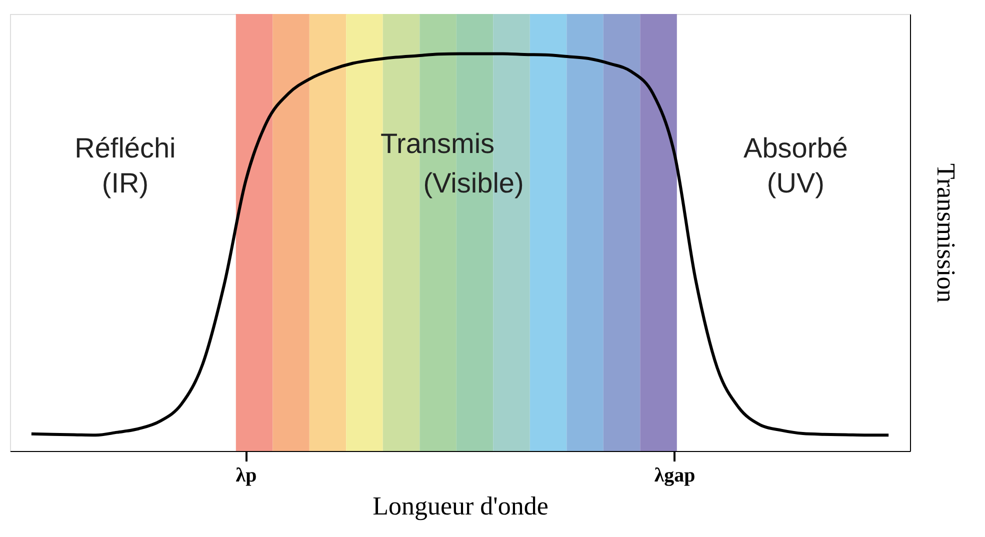  What do you see at coordinates (125, 148) in the screenshot?
I see `annotation: Réfléchi` at bounding box center [125, 148].